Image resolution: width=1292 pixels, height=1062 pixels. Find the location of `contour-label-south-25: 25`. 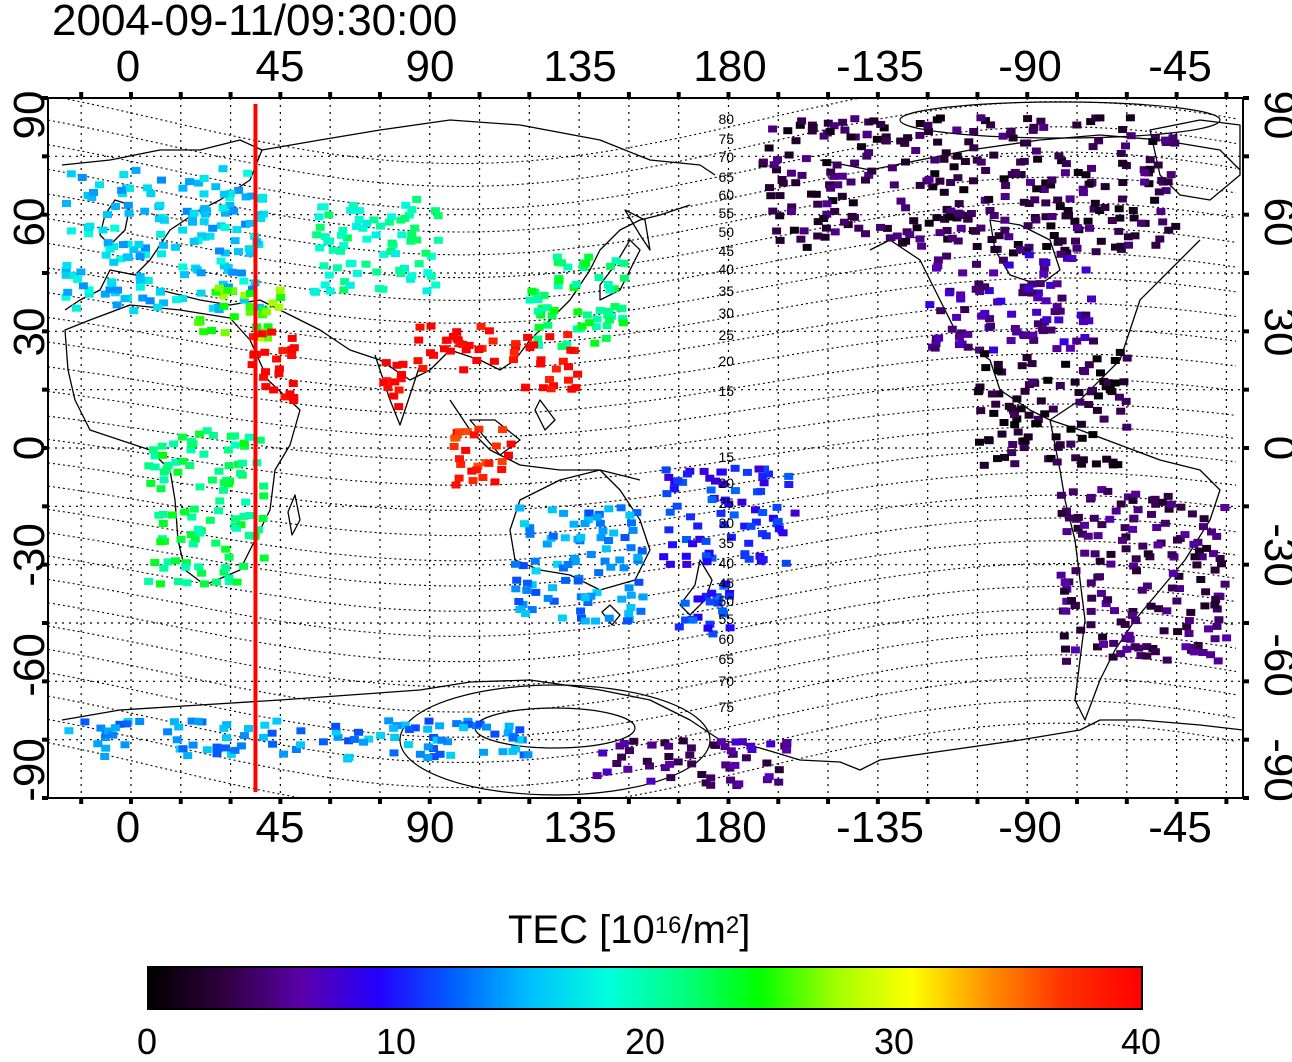

contour-label-south-25: 25 is located at coordinates (726, 503).